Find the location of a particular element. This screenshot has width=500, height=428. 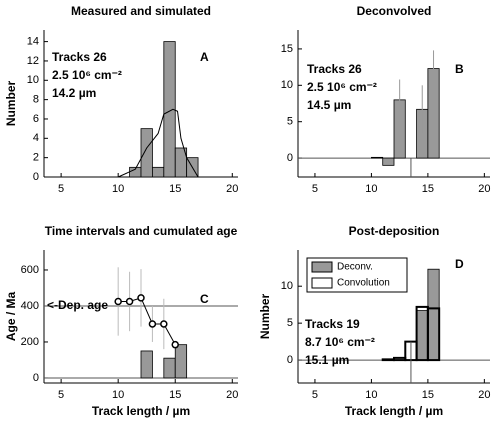

annotation: 15.1 µm is located at coordinates (327, 360).